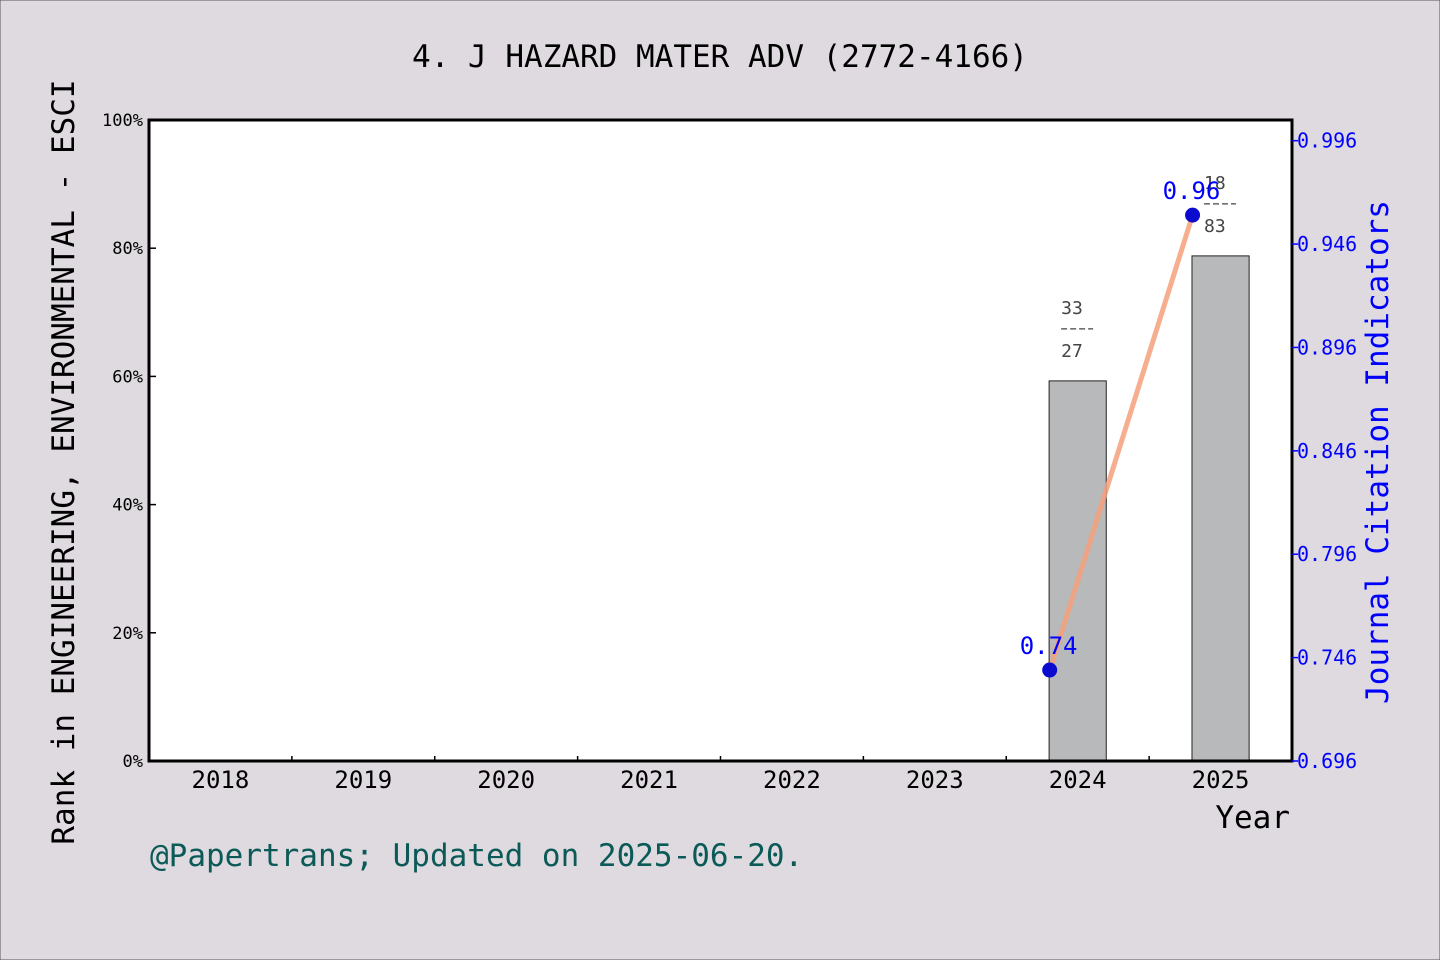 Image resolution: width=1440 pixels, height=960 pixels. What do you see at coordinates (935, 780) in the screenshot?
I see `x-tick-label: 2023` at bounding box center [935, 780].